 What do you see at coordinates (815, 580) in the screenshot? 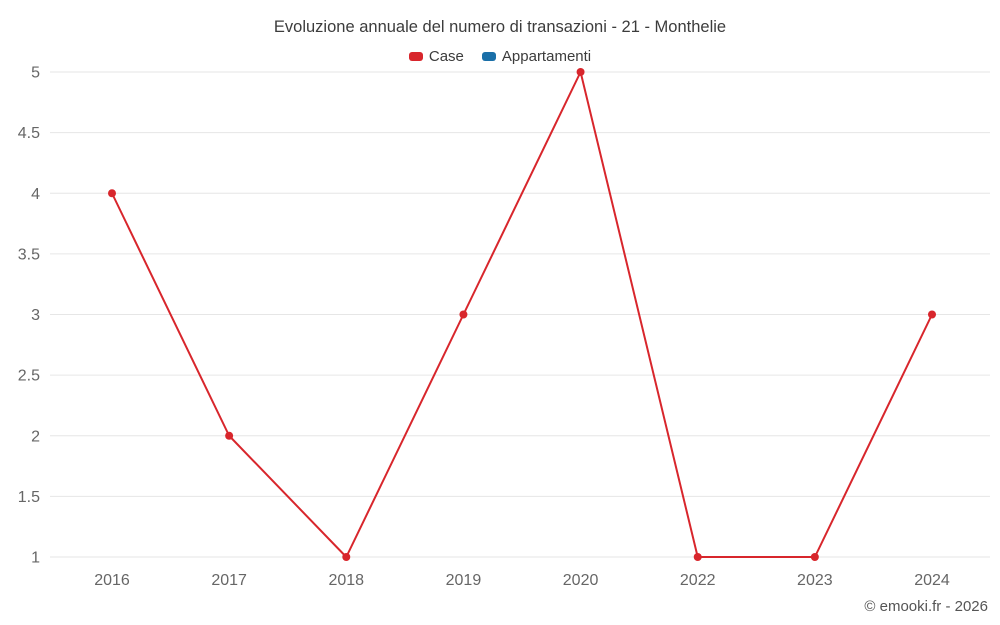
I see `x-axis-tick-label: 2023` at bounding box center [815, 580].